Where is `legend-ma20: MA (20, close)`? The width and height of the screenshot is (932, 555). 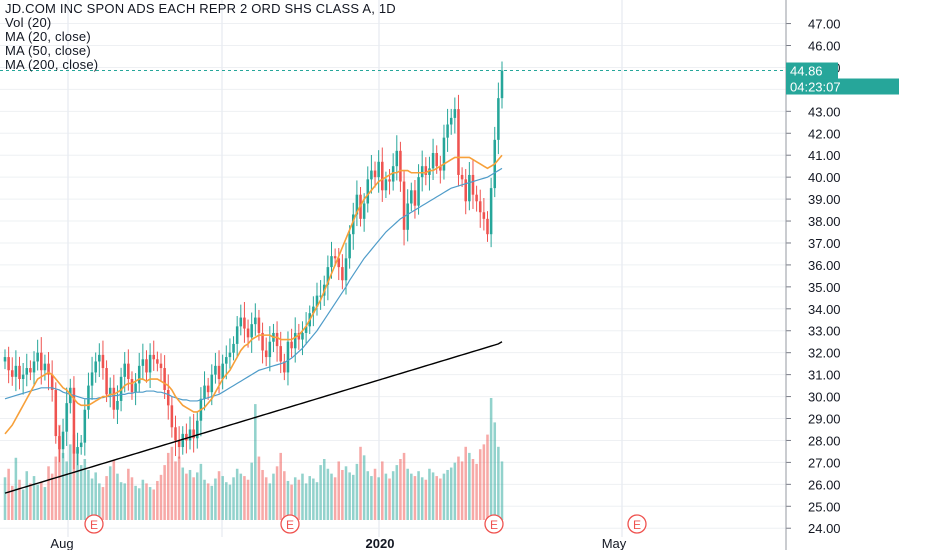
legend-ma20: MA (20, close) is located at coordinates (48, 36).